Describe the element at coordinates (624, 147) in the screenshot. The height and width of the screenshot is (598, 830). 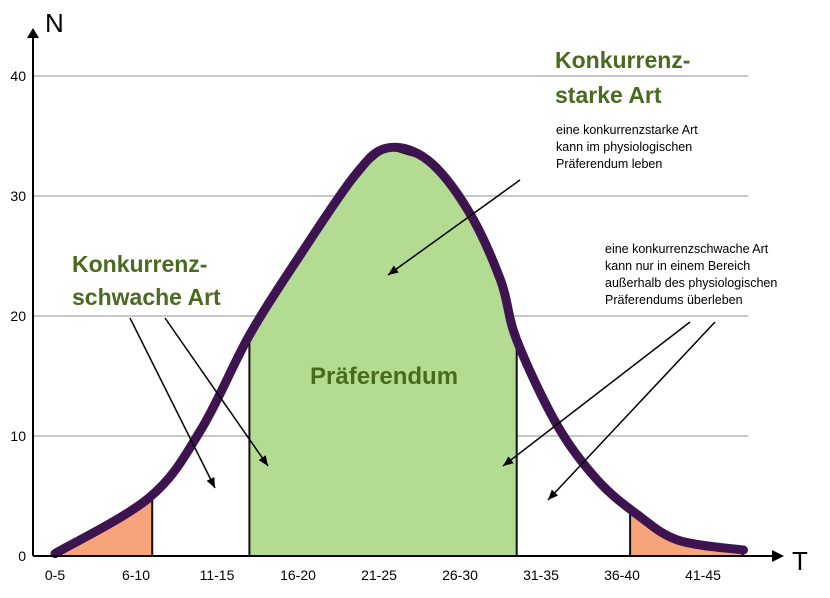
I see `strong-note-2: kann im physiologischen` at that location.